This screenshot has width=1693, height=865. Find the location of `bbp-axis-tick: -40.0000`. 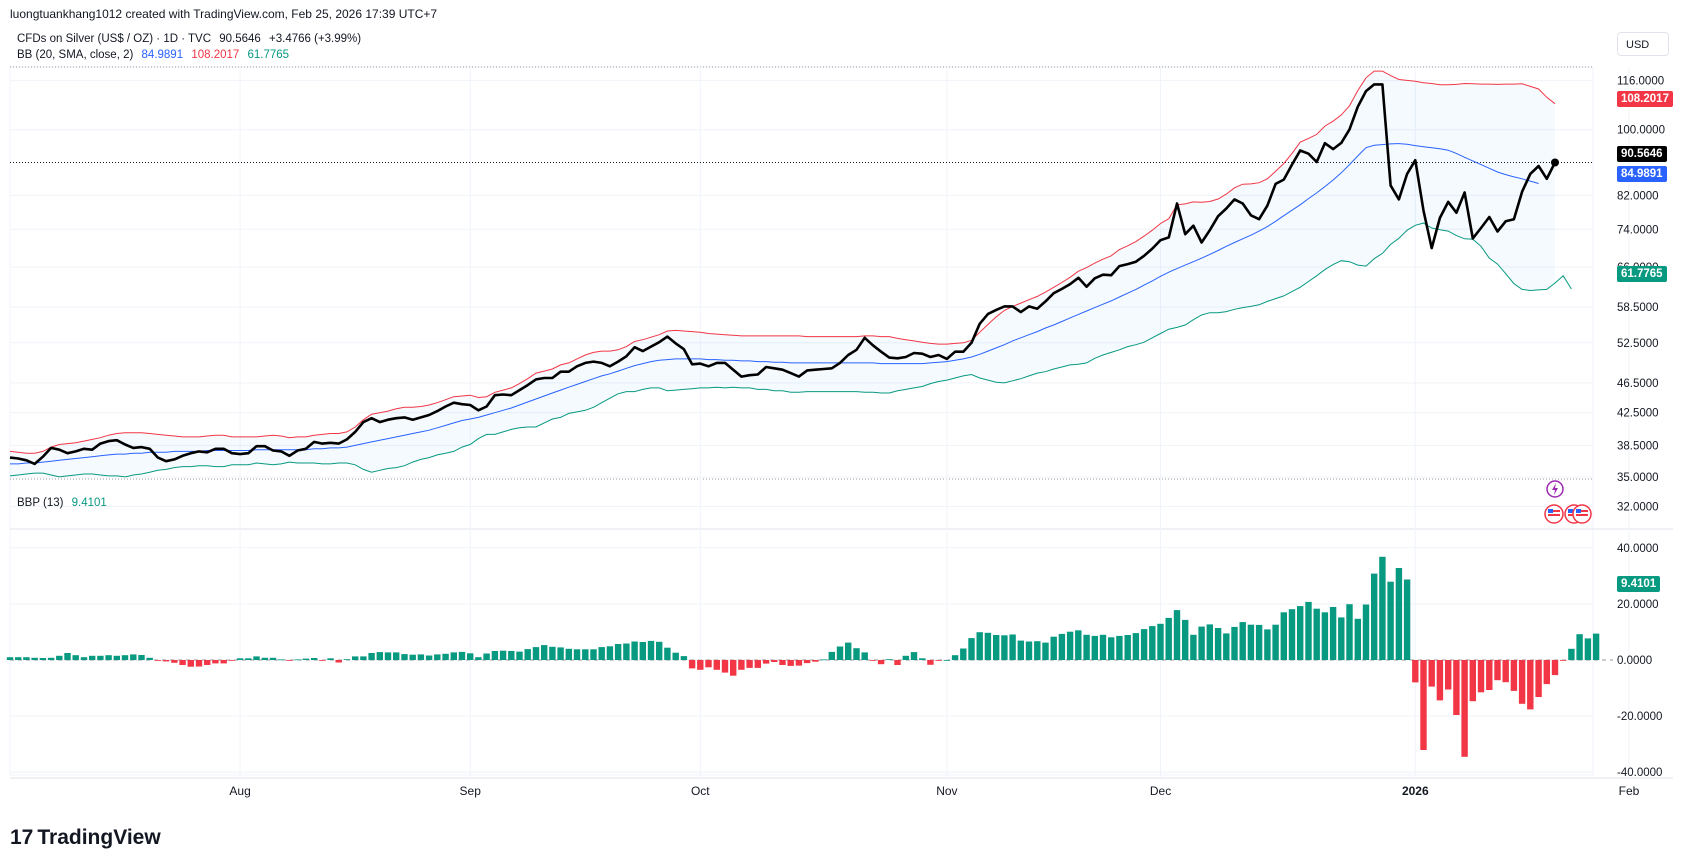

bbp-axis-tick: -40.0000 is located at coordinates (1639, 773).